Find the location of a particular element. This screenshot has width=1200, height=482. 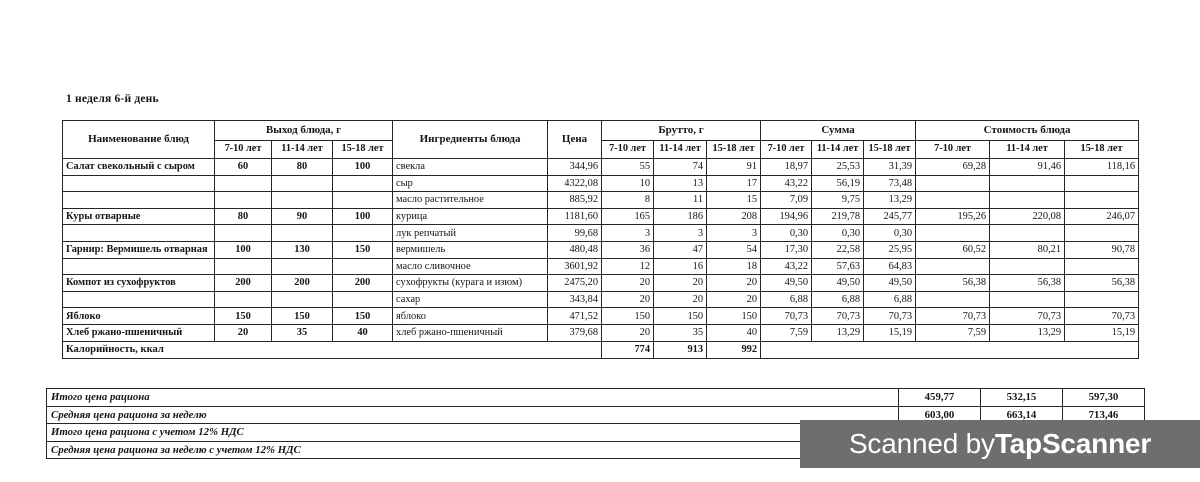

summary-label: Итого цена рациона is located at coordinates (472, 397).